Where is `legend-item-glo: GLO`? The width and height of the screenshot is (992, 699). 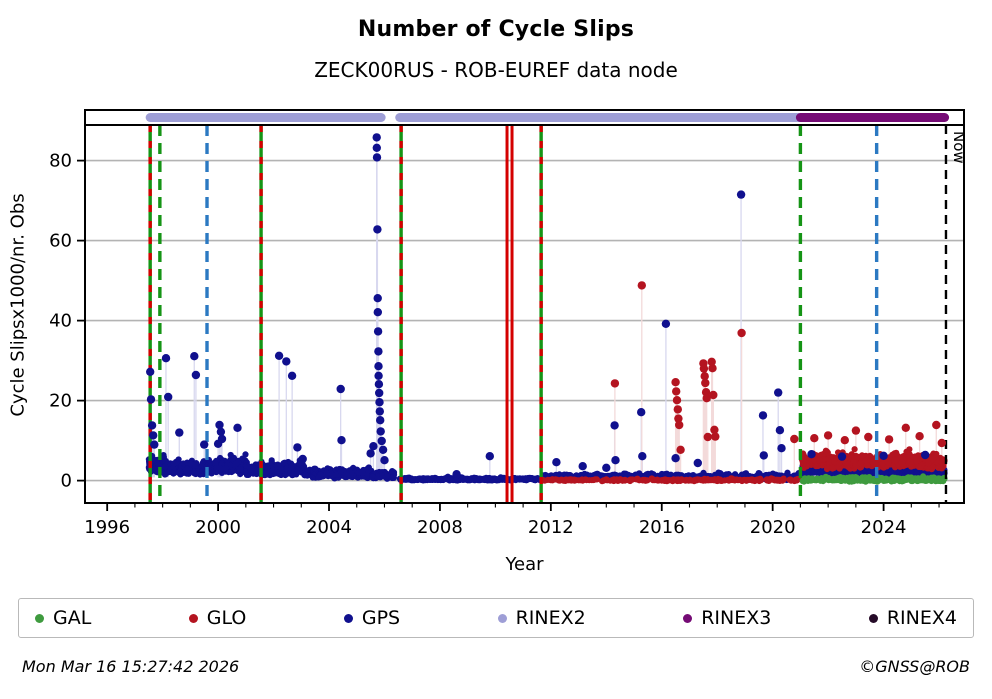 legend-item-glo: GLO is located at coordinates (217, 618).